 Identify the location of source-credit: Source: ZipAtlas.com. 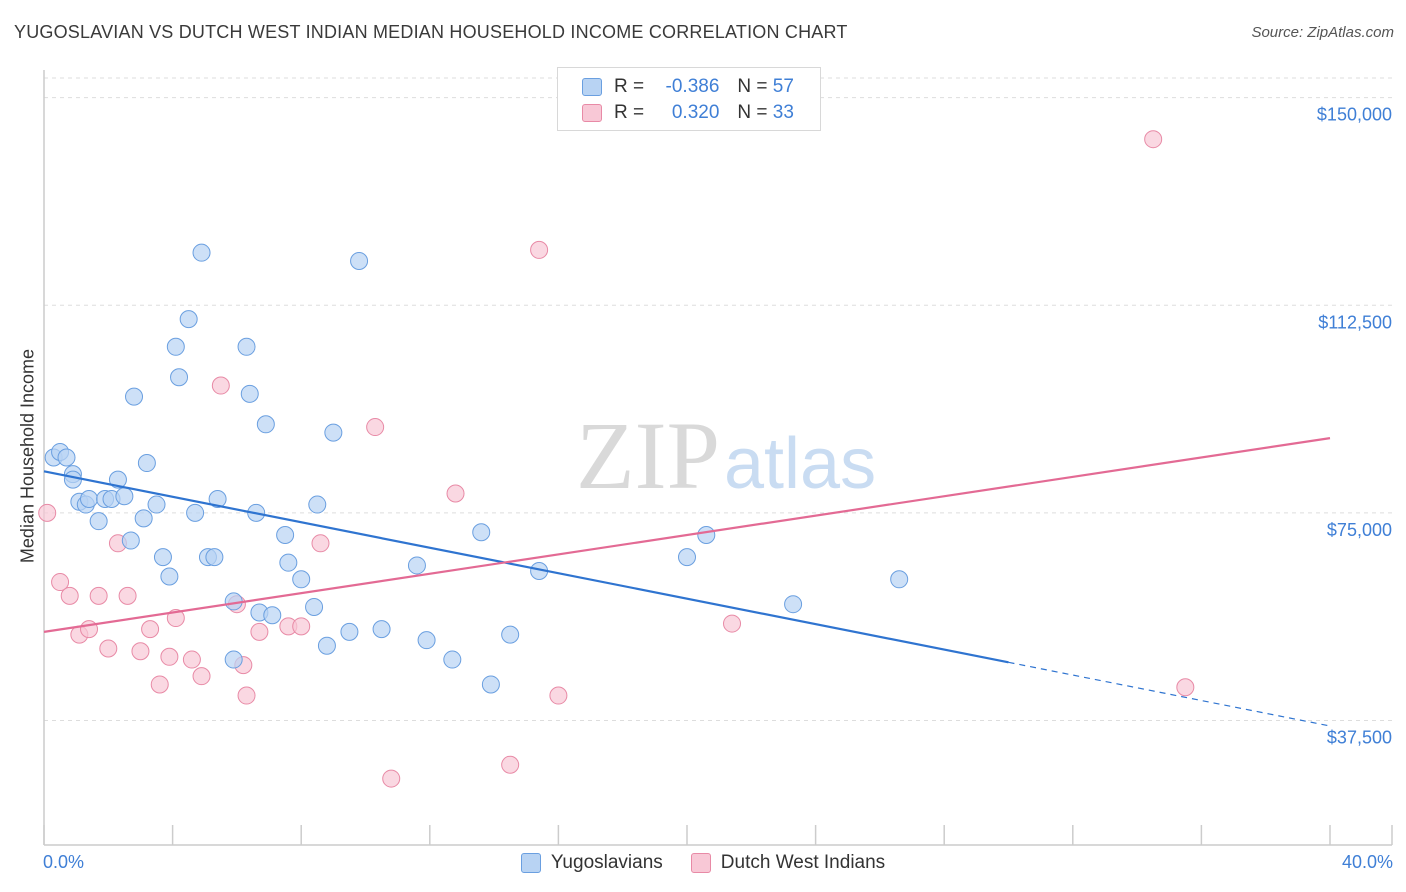
(1322, 32).